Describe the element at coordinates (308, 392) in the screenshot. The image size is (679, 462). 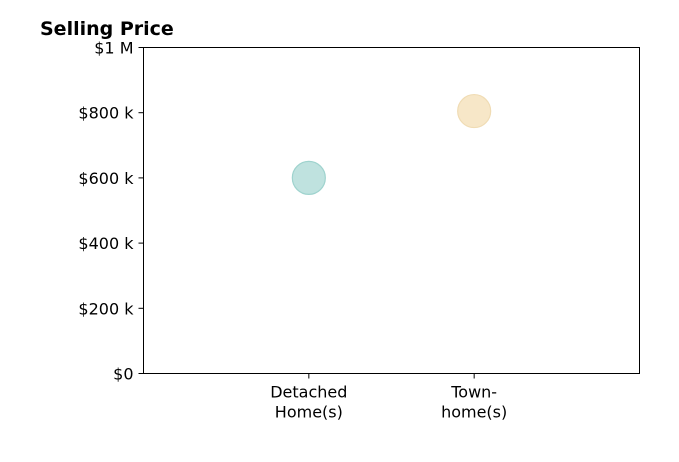
I see `x-tick-label: Detached` at that location.